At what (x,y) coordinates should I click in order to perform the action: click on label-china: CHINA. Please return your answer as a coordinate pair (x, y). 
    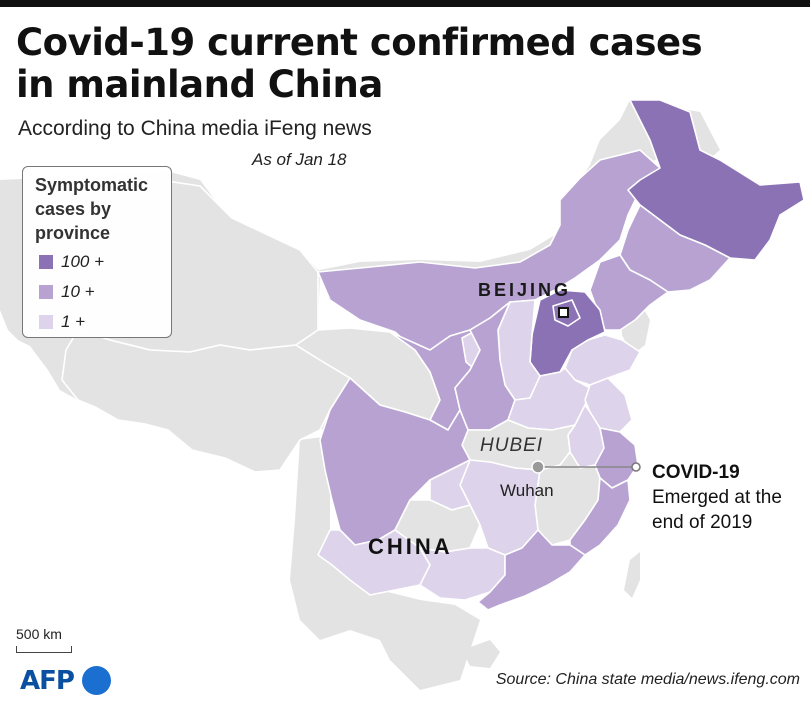
    Looking at the image, I should click on (410, 546).